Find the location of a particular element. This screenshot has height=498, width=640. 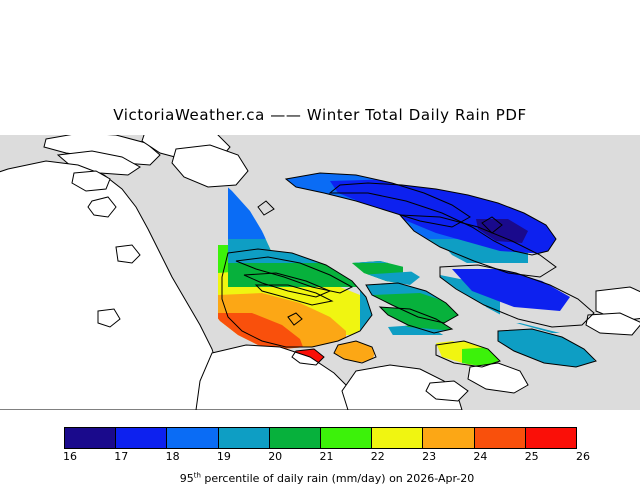

island-south-small-b is located at coordinates (447, 391).